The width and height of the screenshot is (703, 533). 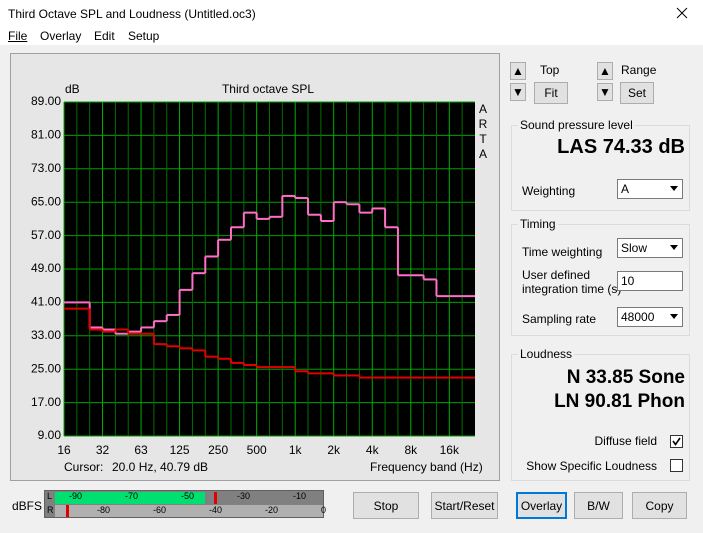 What do you see at coordinates (411, 450) in the screenshot?
I see `x-tick-label: 8k` at bounding box center [411, 450].